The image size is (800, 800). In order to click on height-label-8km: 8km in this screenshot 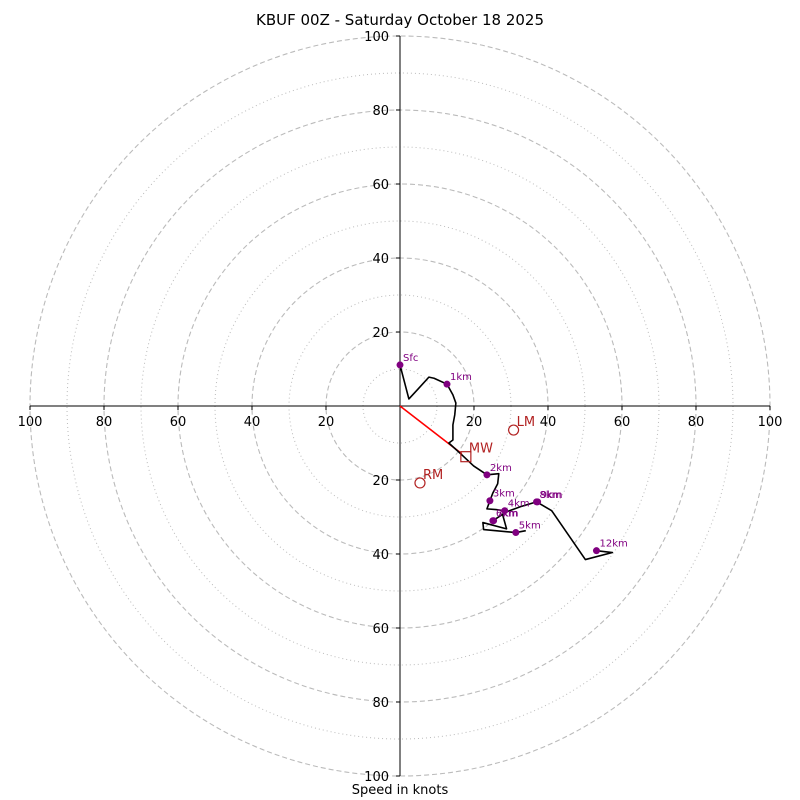, I will do `click(551, 495)`.